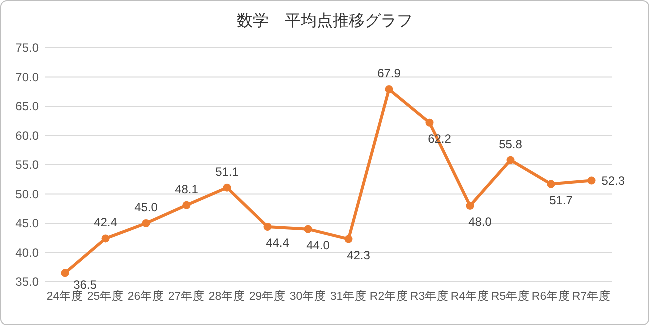 This screenshot has height=326, width=650. I want to click on data-label: 44.0, so click(318, 245).